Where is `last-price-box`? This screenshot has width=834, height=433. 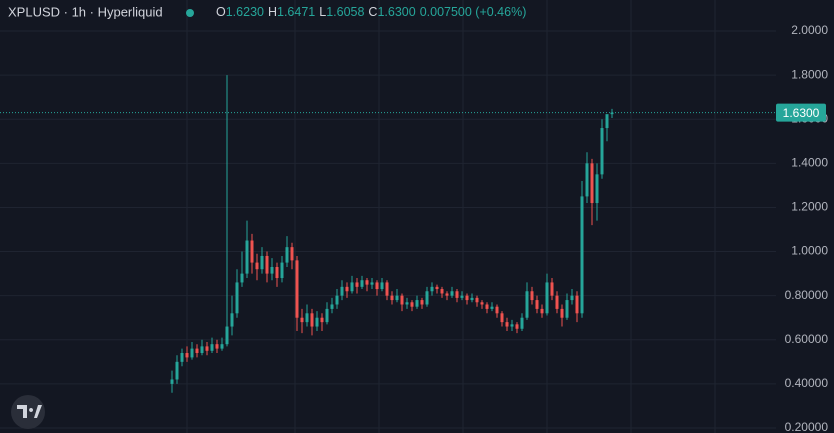
last-price-box is located at coordinates (801, 112).